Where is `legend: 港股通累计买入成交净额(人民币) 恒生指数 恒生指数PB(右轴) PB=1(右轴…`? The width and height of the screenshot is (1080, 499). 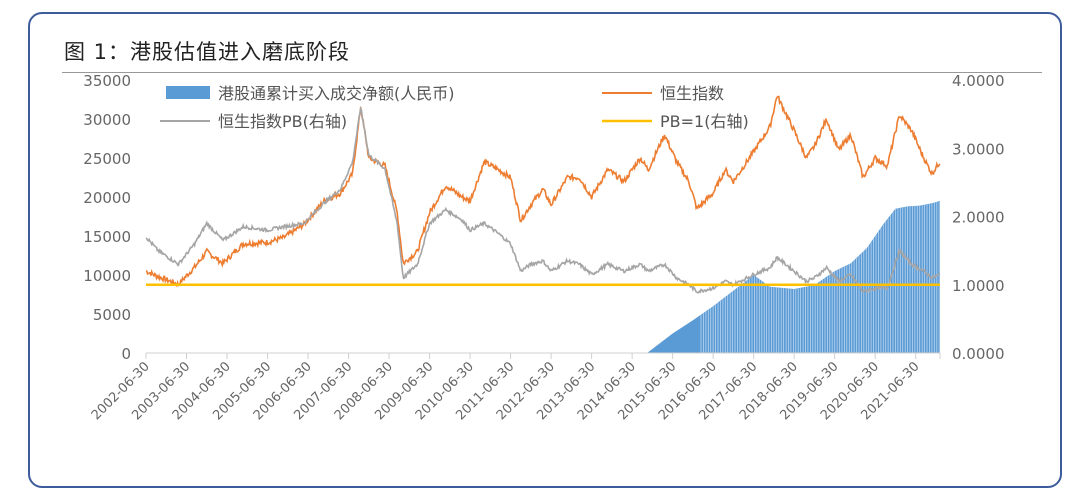
legend: 港股通累计买入成交净额(人民币) 恒生指数 恒生指数PB(右轴) PB=1(右轴… is located at coordinates (454, 107).